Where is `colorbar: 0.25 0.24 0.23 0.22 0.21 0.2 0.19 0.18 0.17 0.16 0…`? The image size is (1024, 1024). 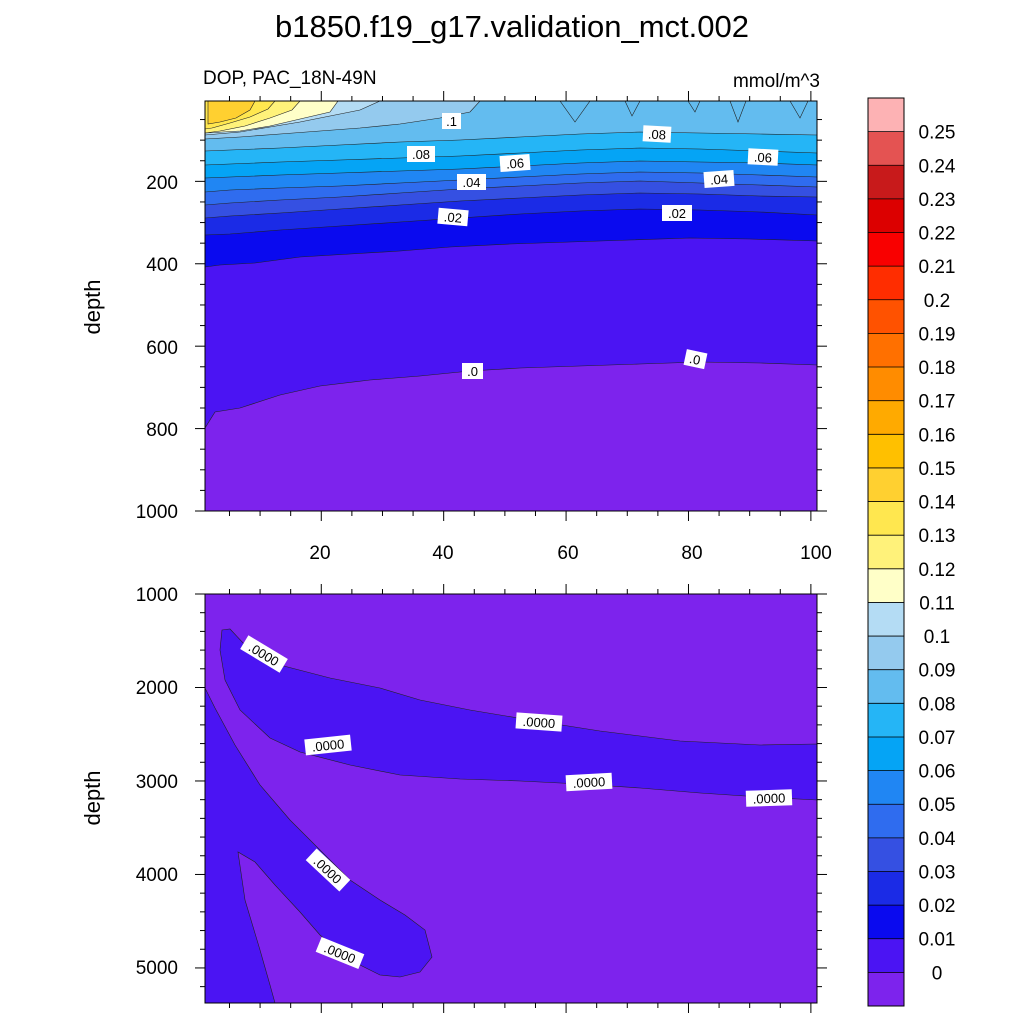 colorbar: 0.25 0.24 0.23 0.22 0.21 0.2 0.19 0.18 0.17 0.16 0… is located at coordinates (911, 552).